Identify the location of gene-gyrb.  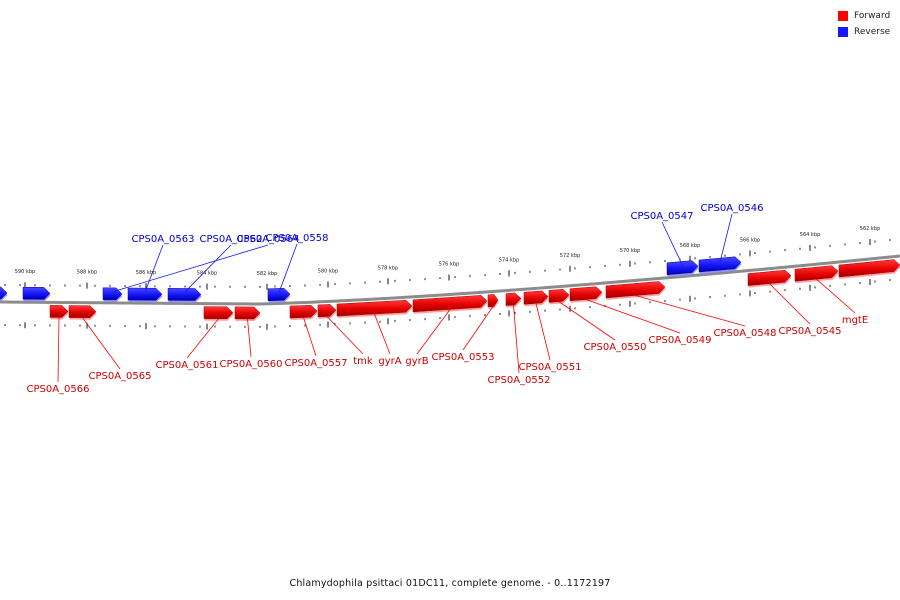
(450, 304).